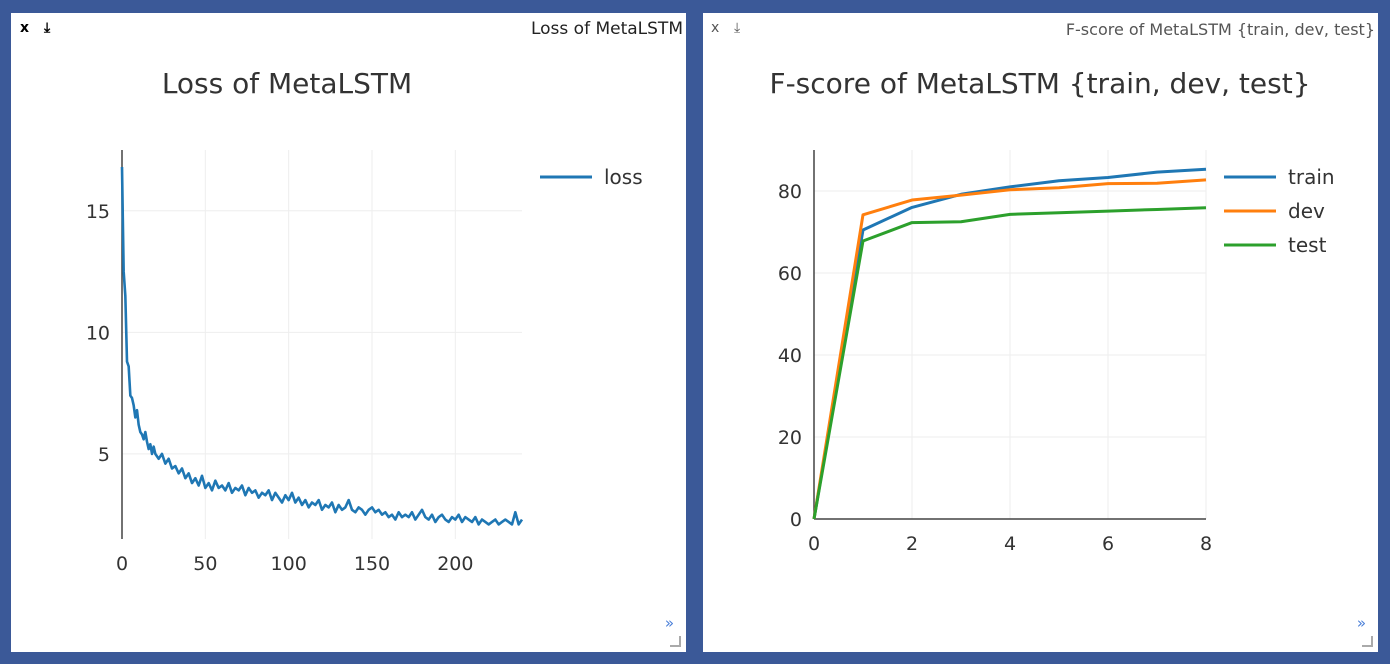 The height and width of the screenshot is (664, 1390). What do you see at coordinates (1039, 83) in the screenshot?
I see `chart-title: F-score of MetaLSTM {train, dev, test}` at bounding box center [1039, 83].